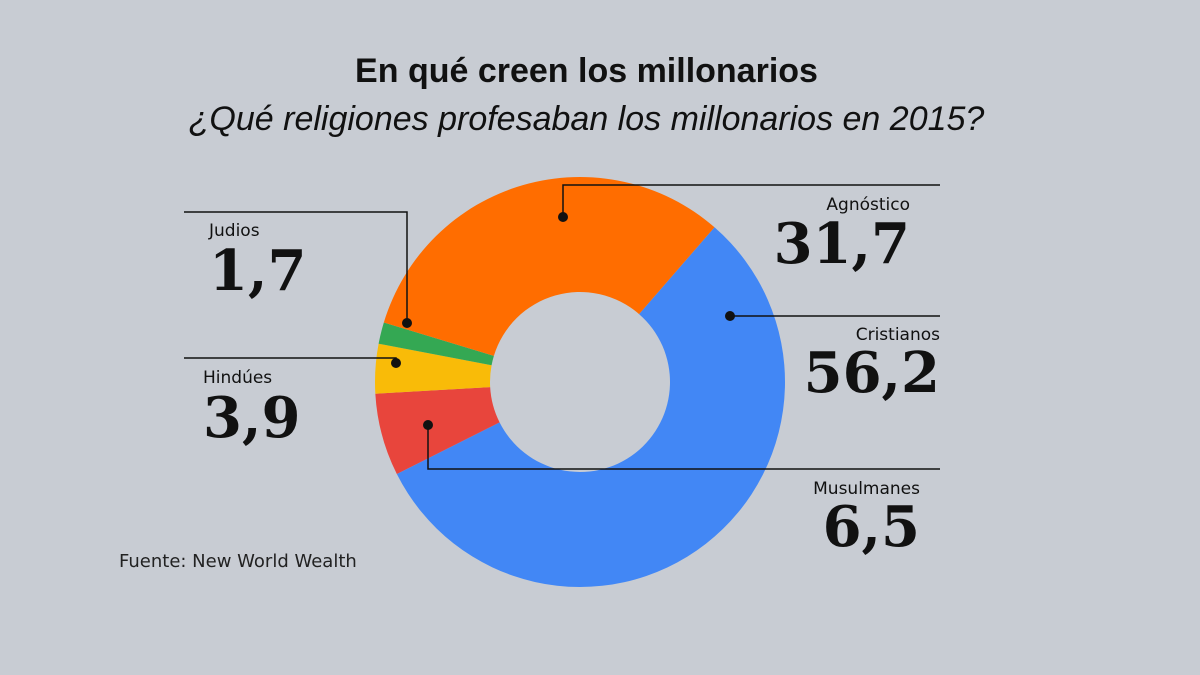 This screenshot has height=675, width=1200. What do you see at coordinates (396, 363) in the screenshot?
I see `leader-dot-hindúes` at bounding box center [396, 363].